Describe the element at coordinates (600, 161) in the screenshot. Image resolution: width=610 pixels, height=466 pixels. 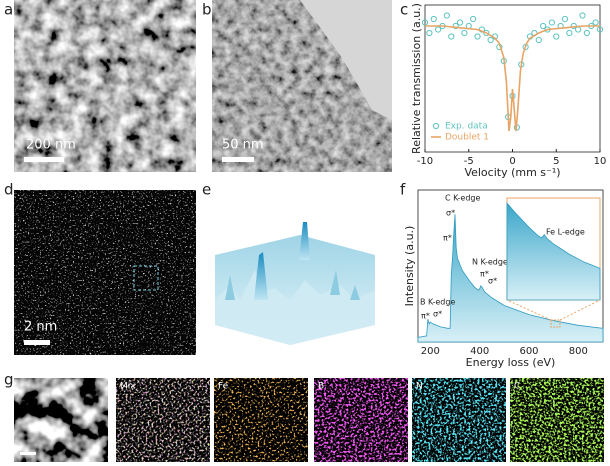
I see `x-tick-label: 10` at that location.